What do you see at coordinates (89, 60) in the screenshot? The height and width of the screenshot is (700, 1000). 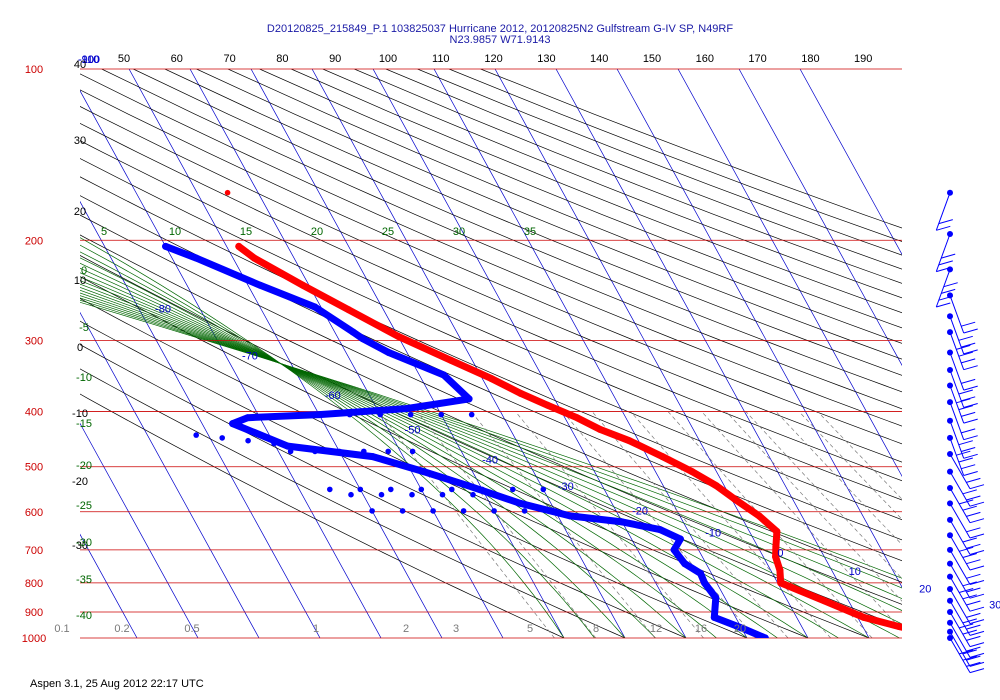 I see `isotherm-label: -100` at bounding box center [89, 60].